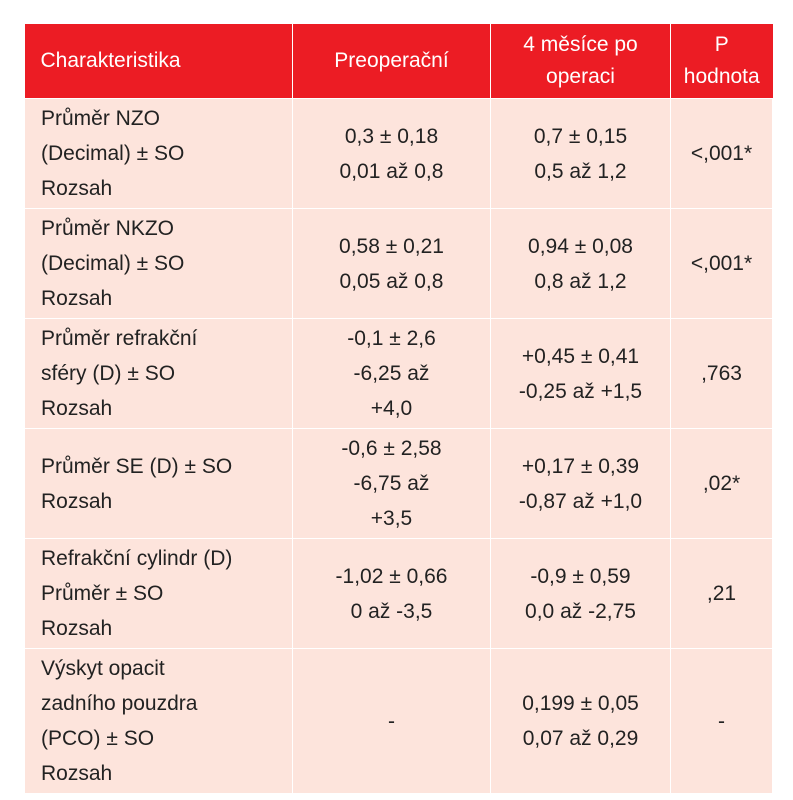 The image size is (793, 800). What do you see at coordinates (580, 576) in the screenshot?
I see `cell-text-line: -0,9 ± 0,59` at bounding box center [580, 576].